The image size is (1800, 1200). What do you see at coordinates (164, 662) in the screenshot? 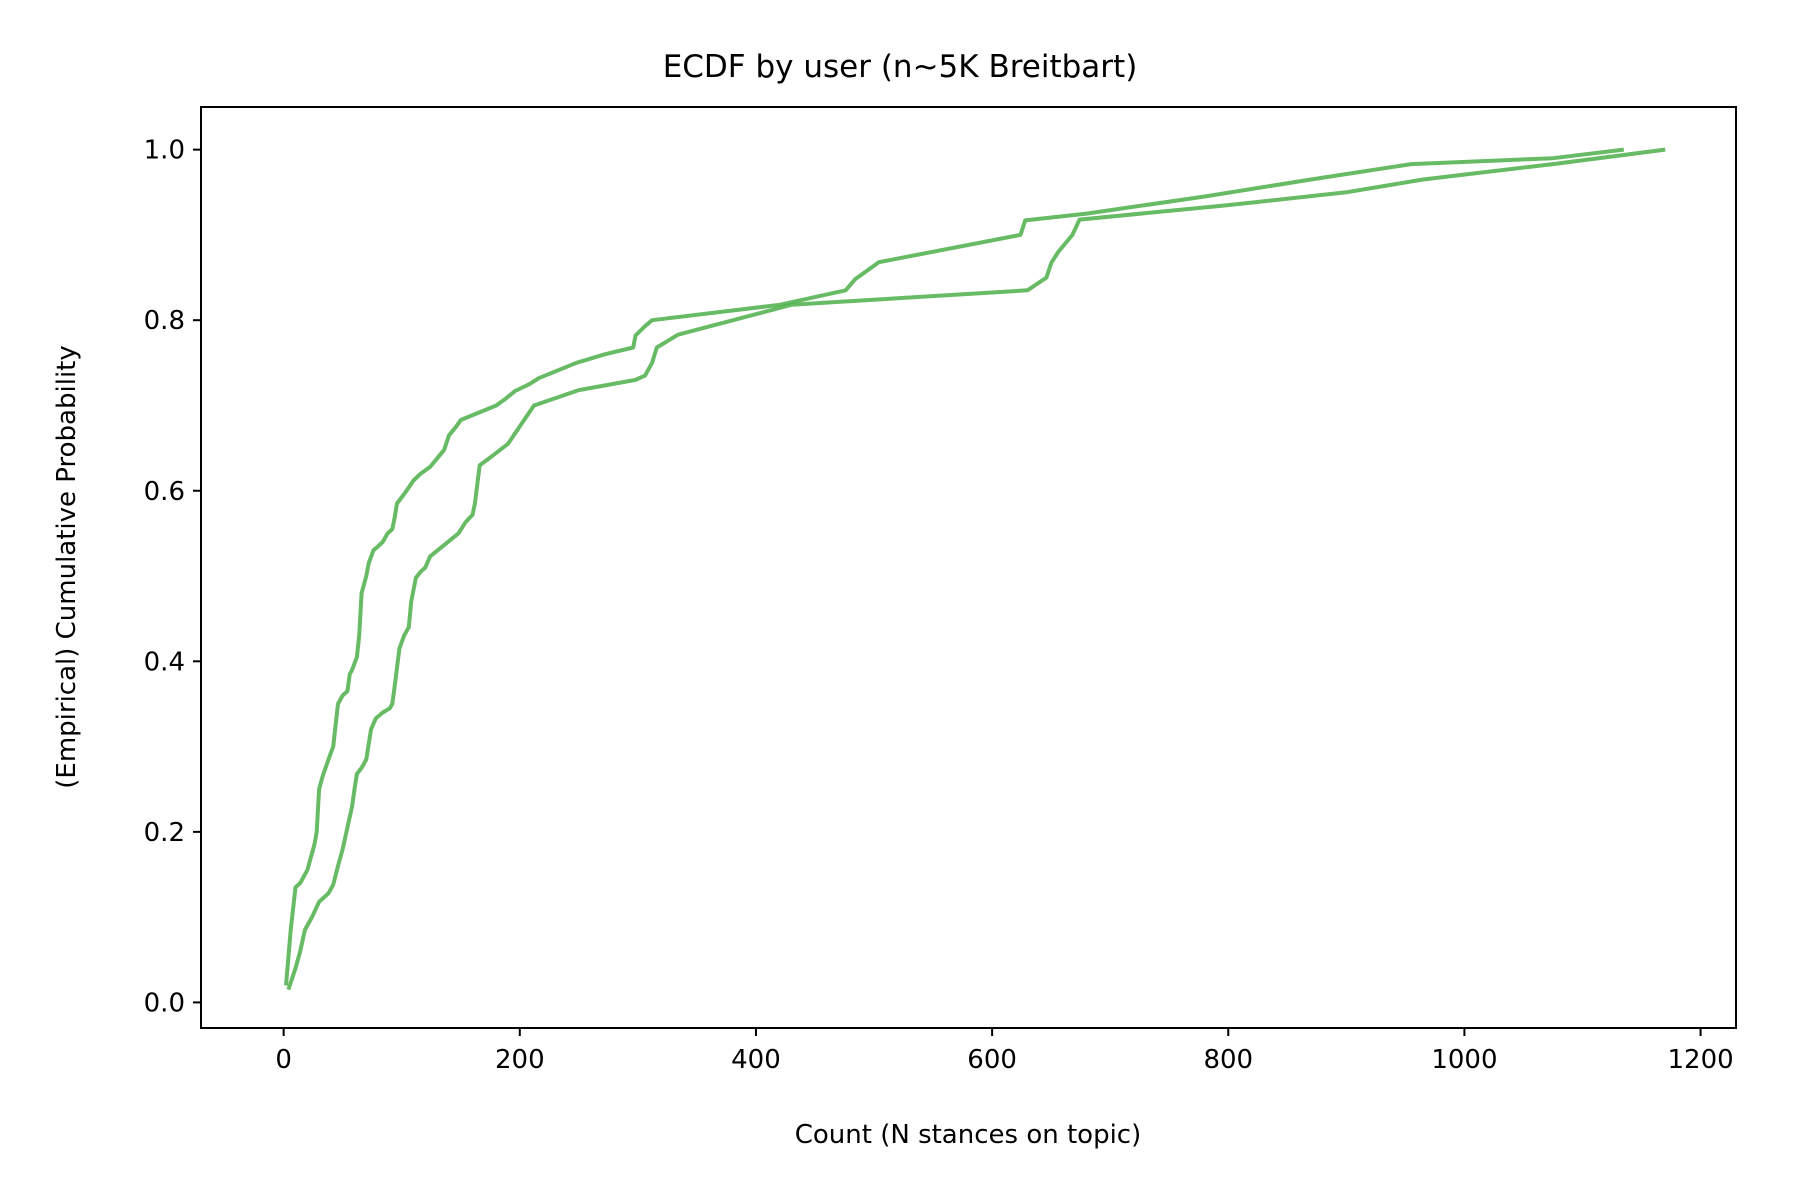
I see `y-tick-label: 0.4` at bounding box center [164, 662].